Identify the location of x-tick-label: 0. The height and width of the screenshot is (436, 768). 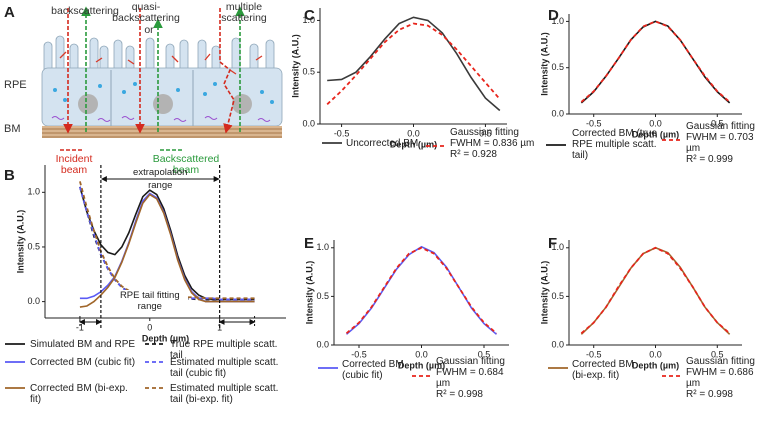
(149, 327).